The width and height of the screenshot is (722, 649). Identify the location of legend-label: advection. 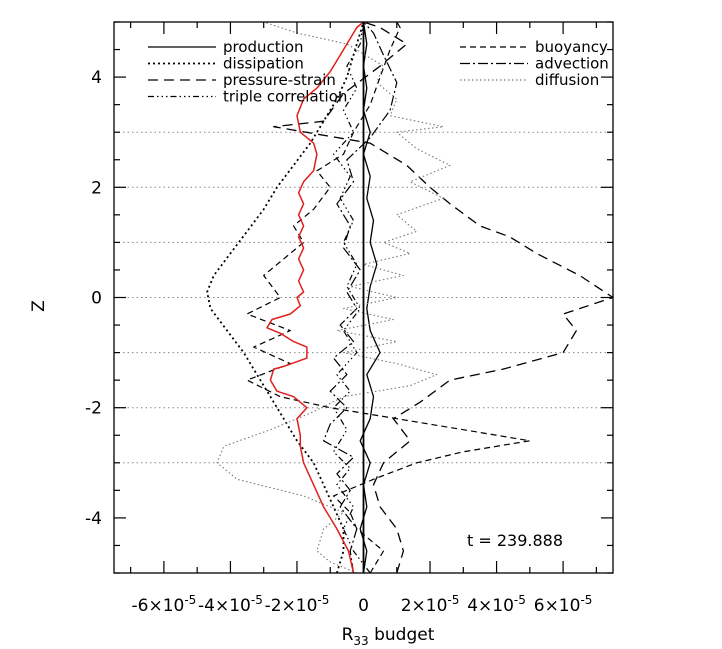
(572, 64).